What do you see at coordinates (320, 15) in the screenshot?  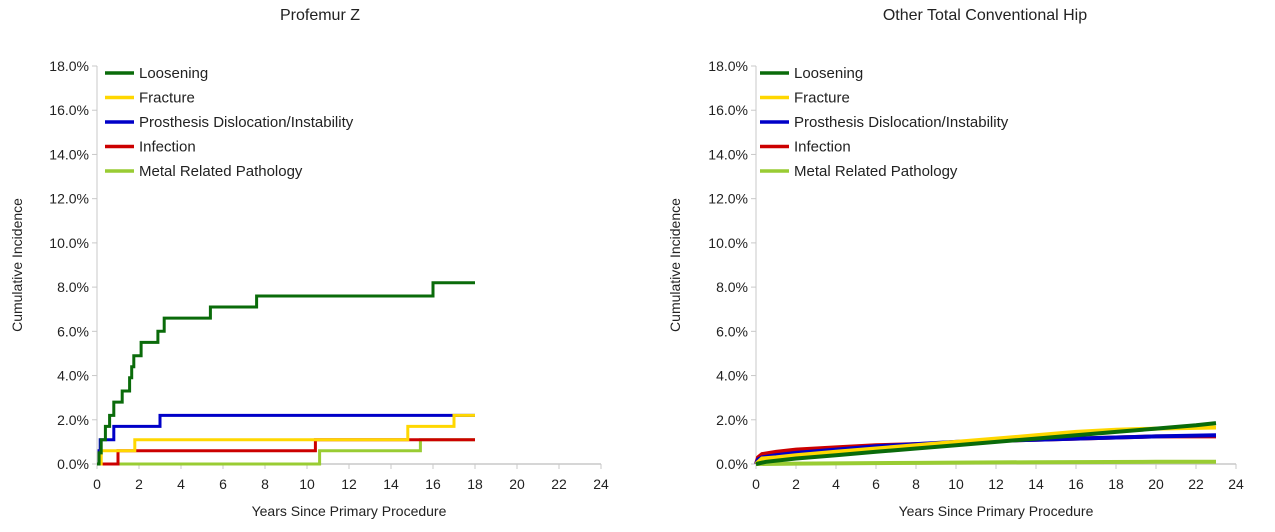 I see `chart-title: Profemur Z` at bounding box center [320, 15].